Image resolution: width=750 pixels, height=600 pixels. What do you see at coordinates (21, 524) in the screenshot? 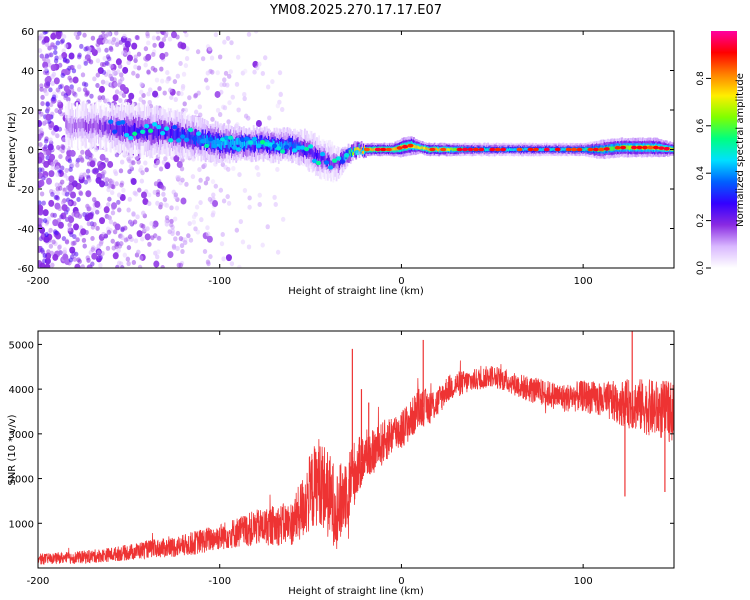
I see `y-tick-label: 1000` at bounding box center [21, 524].